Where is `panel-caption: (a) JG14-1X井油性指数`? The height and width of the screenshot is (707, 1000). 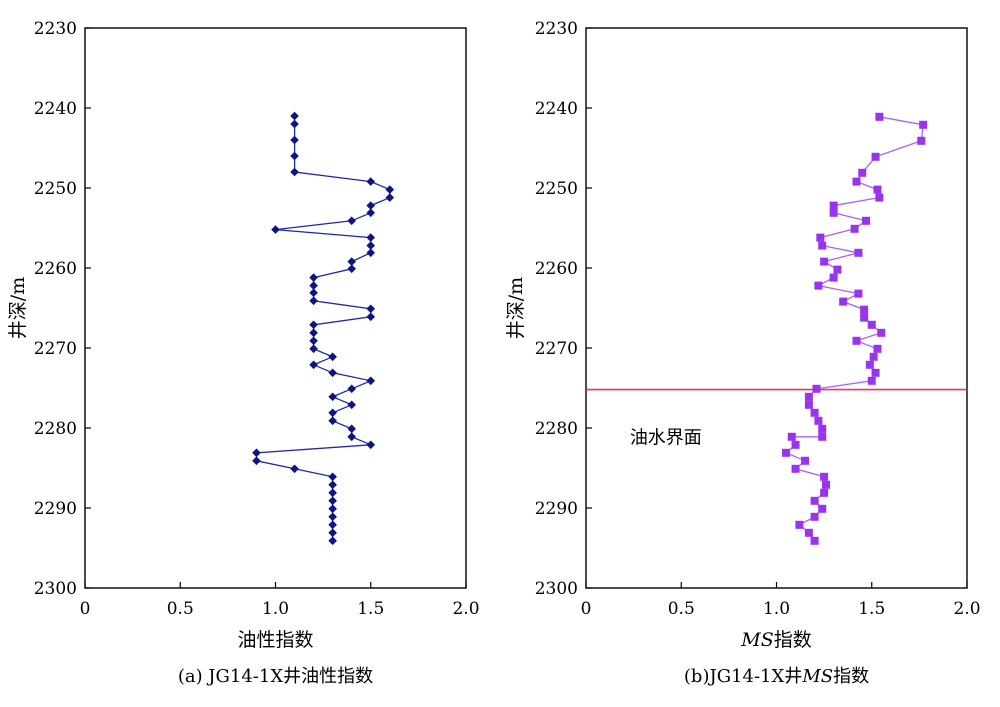 panel-caption: (a) JG14-1X井油性指数 is located at coordinates (275, 676).